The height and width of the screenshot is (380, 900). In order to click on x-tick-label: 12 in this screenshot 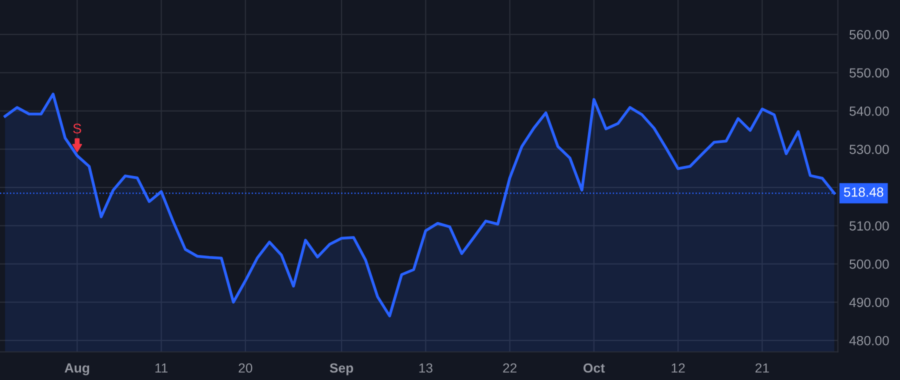, I will do `click(678, 368)`.